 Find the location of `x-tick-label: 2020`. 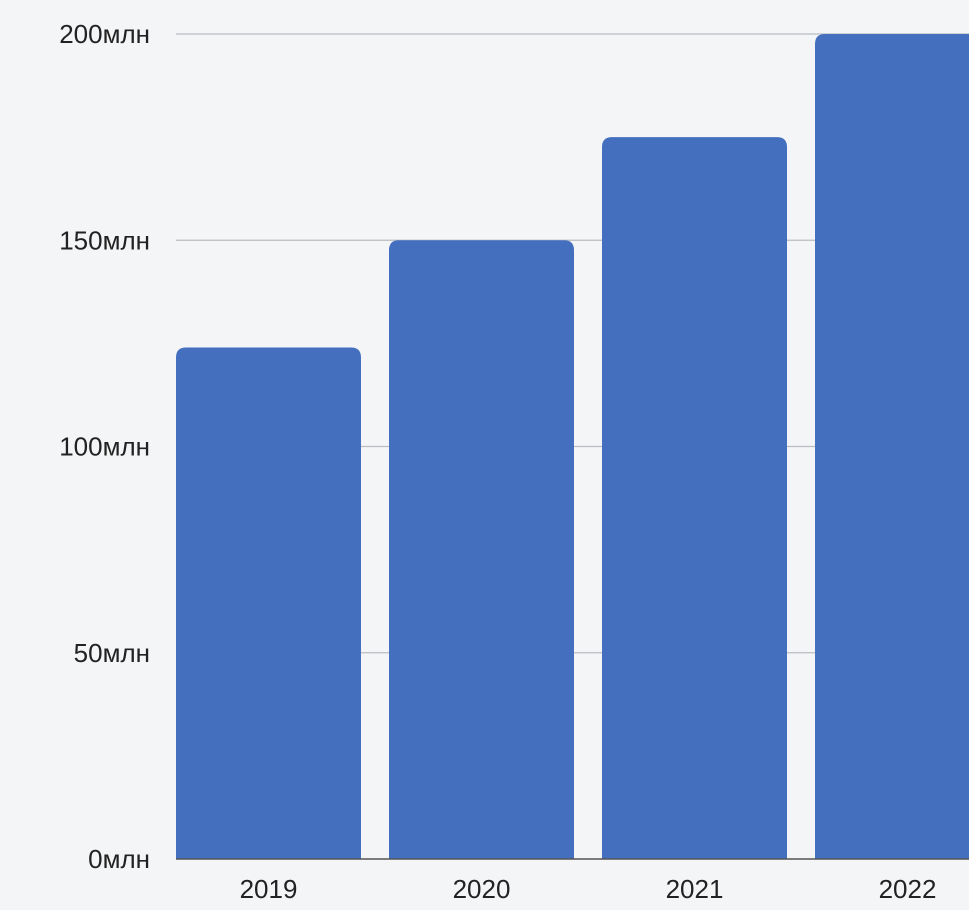

x-tick-label: 2020 is located at coordinates (482, 889).